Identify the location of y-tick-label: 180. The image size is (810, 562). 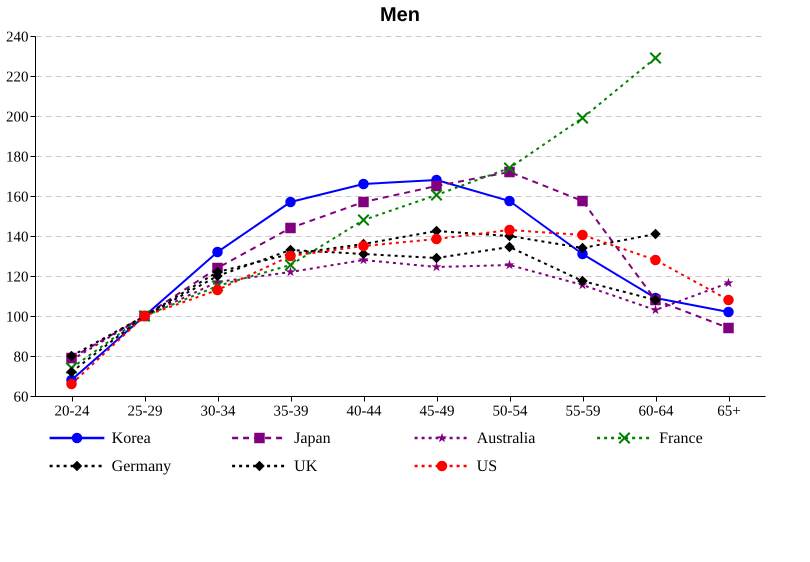
(17, 158).